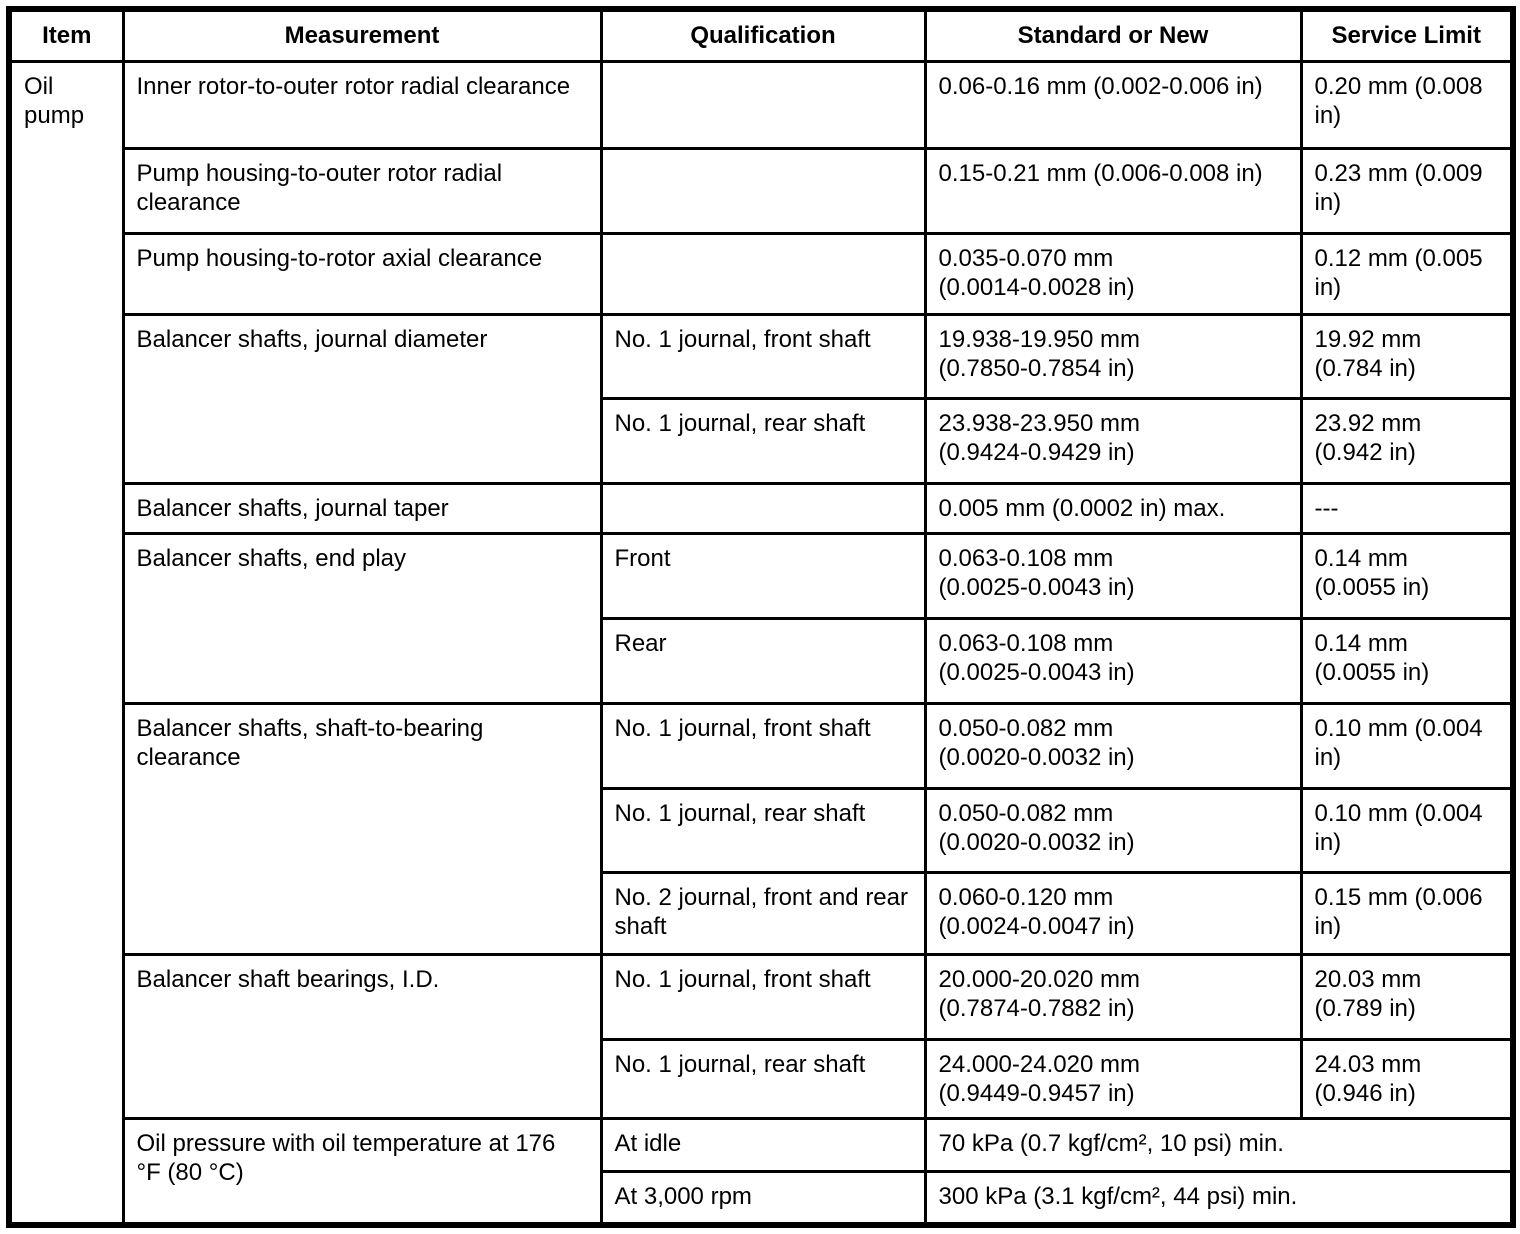 The height and width of the screenshot is (1234, 1520). What do you see at coordinates (1407, 356) in the screenshot?
I see `cell-service-limit: 19.92 mm (0.784 in)` at bounding box center [1407, 356].